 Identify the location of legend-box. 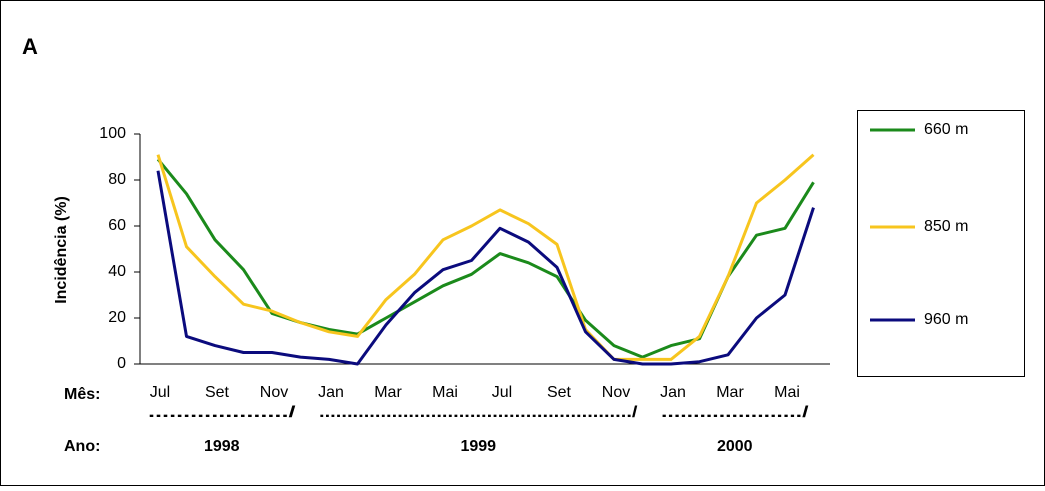
(941, 243).